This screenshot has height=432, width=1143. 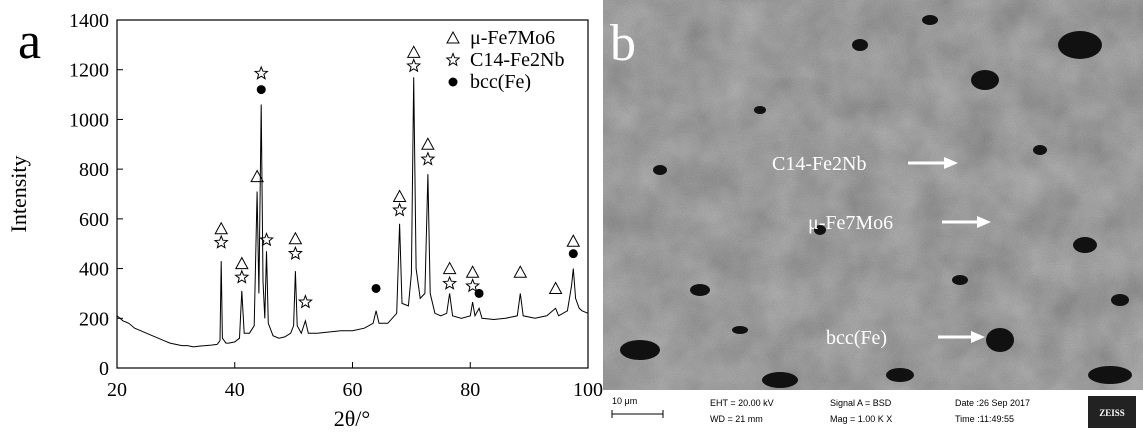 What do you see at coordinates (18, 194) in the screenshot?
I see `y-axis-label: Intensity` at bounding box center [18, 194].